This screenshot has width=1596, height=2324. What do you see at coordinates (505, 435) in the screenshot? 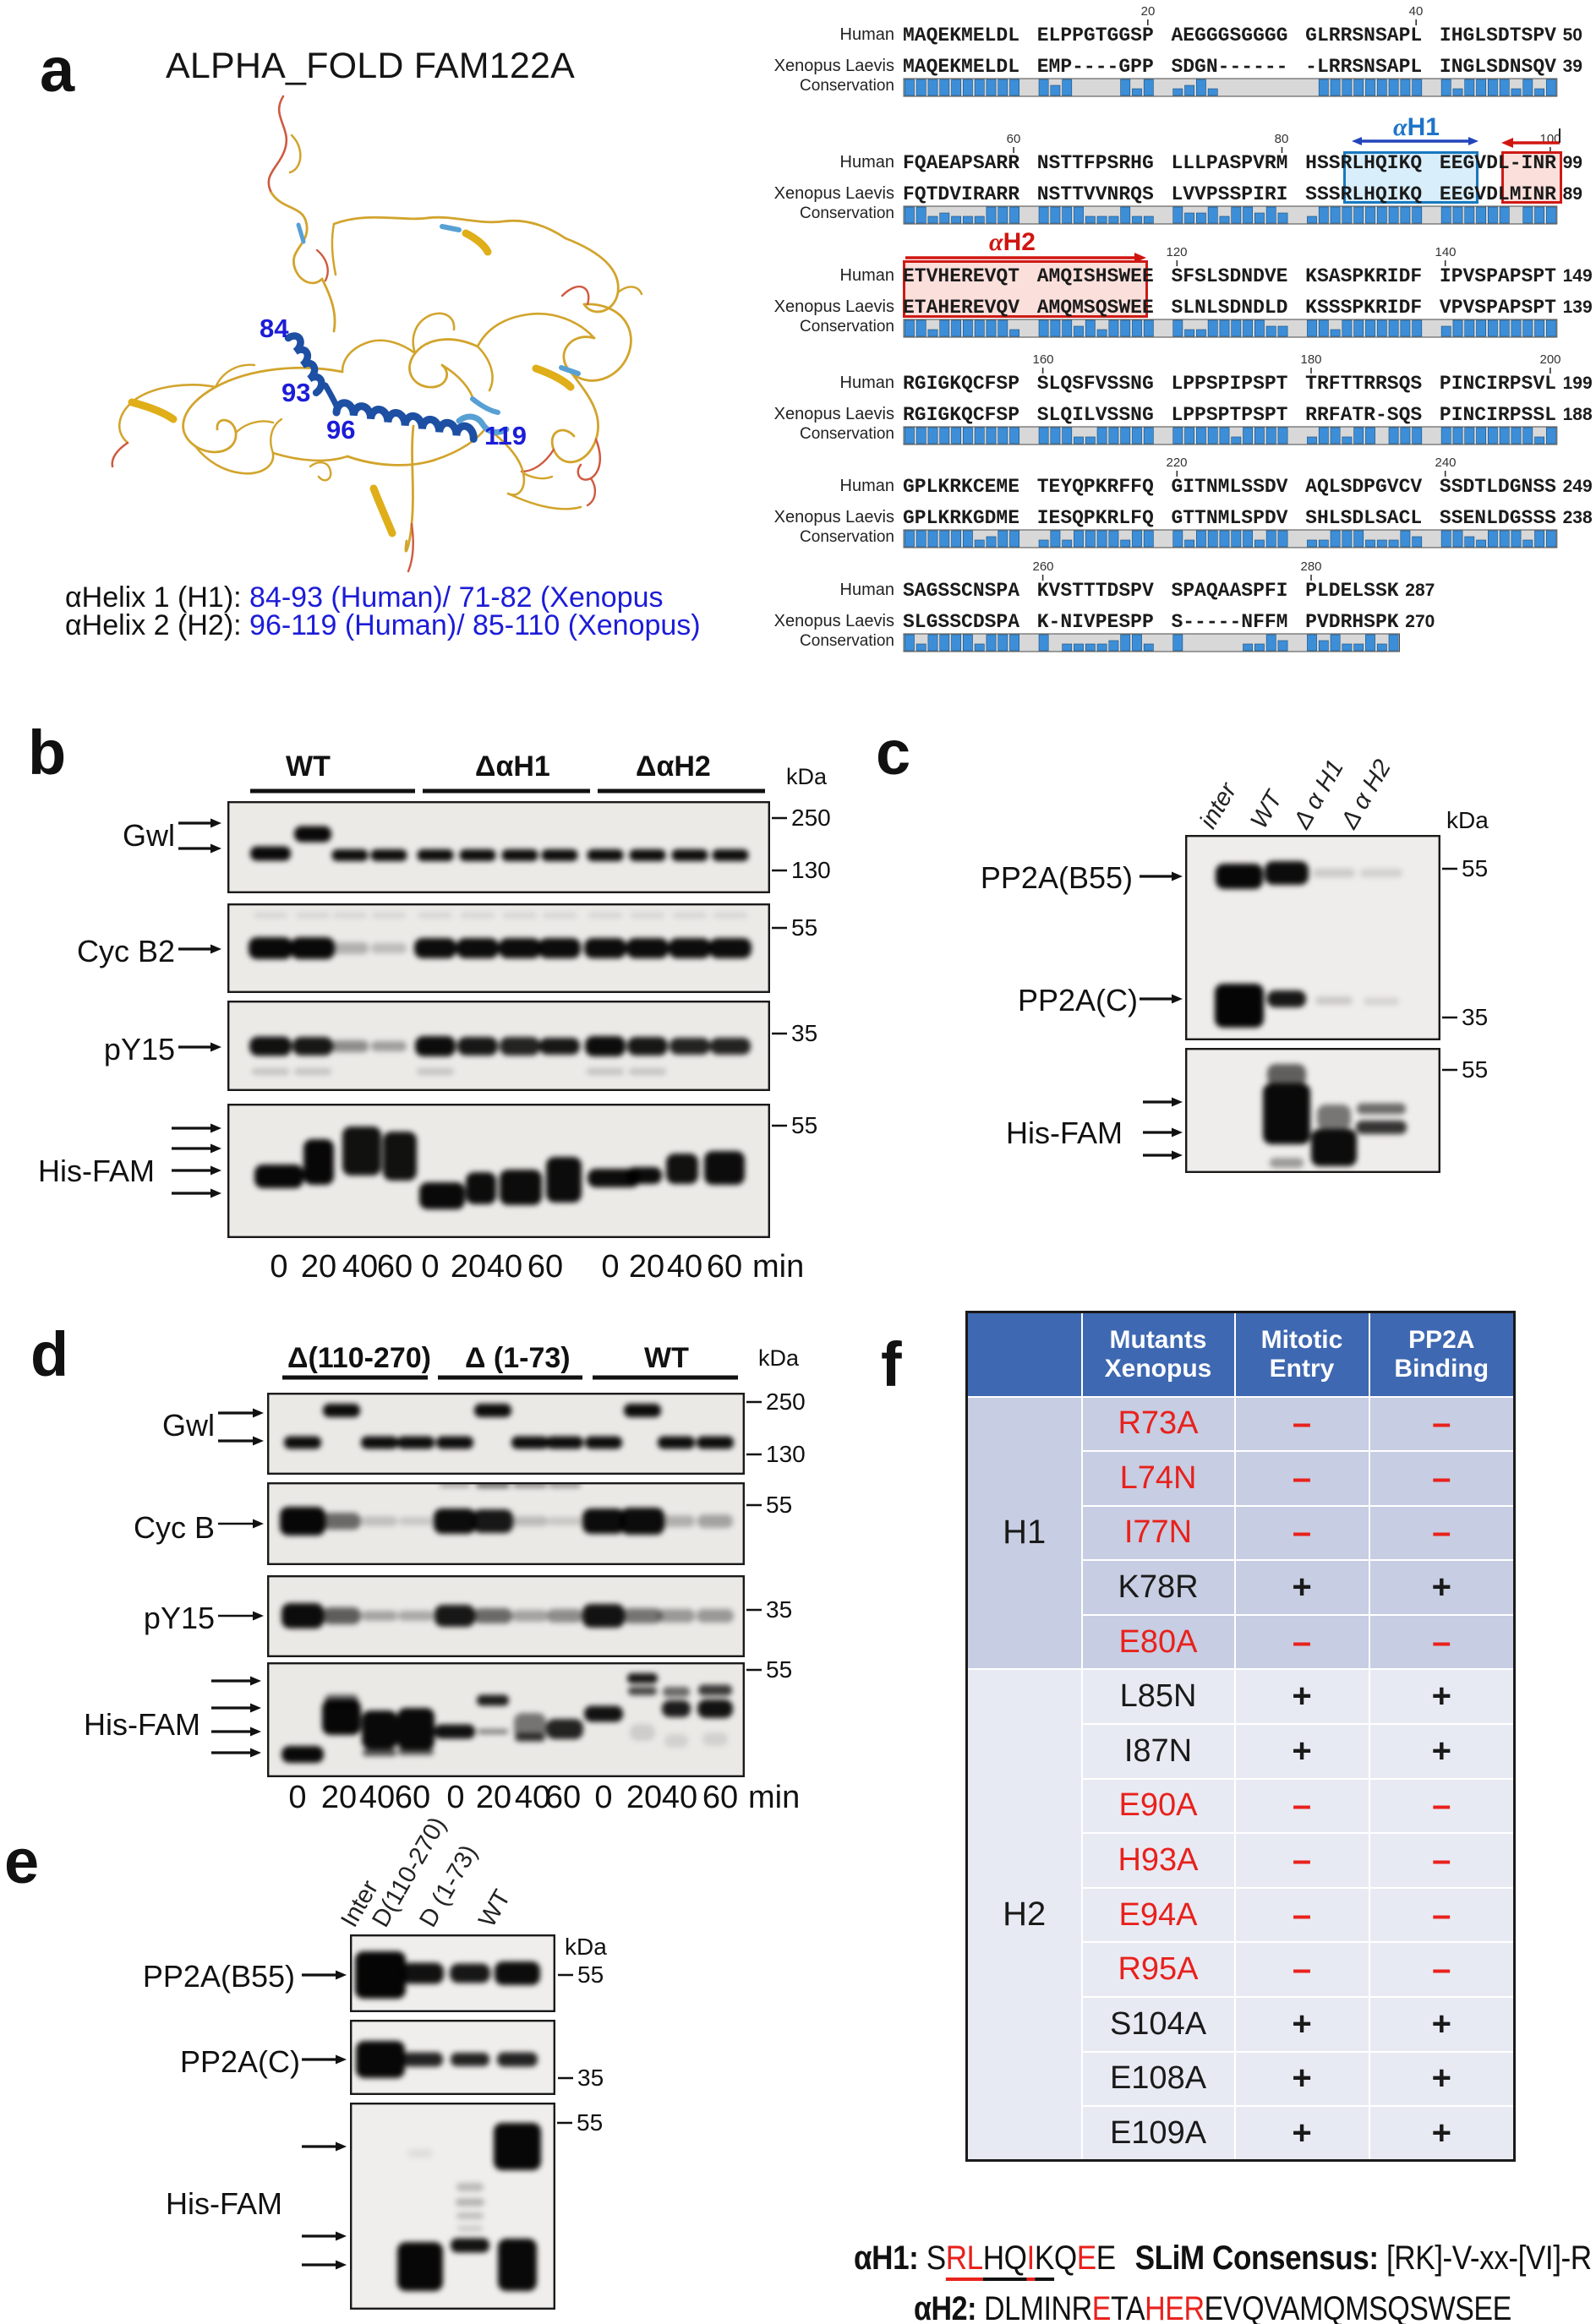
I see `svg-text: 119` at bounding box center [505, 435].